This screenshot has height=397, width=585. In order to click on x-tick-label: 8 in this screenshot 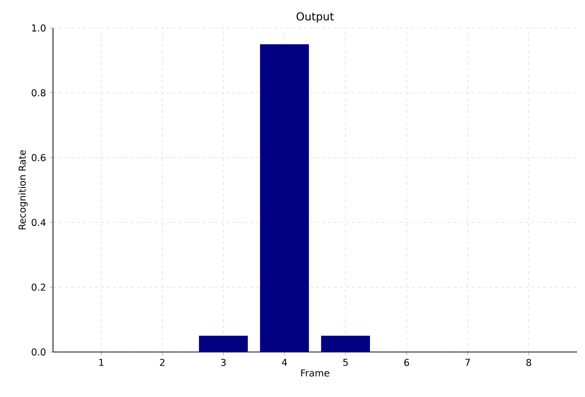, I will do `click(529, 362)`.